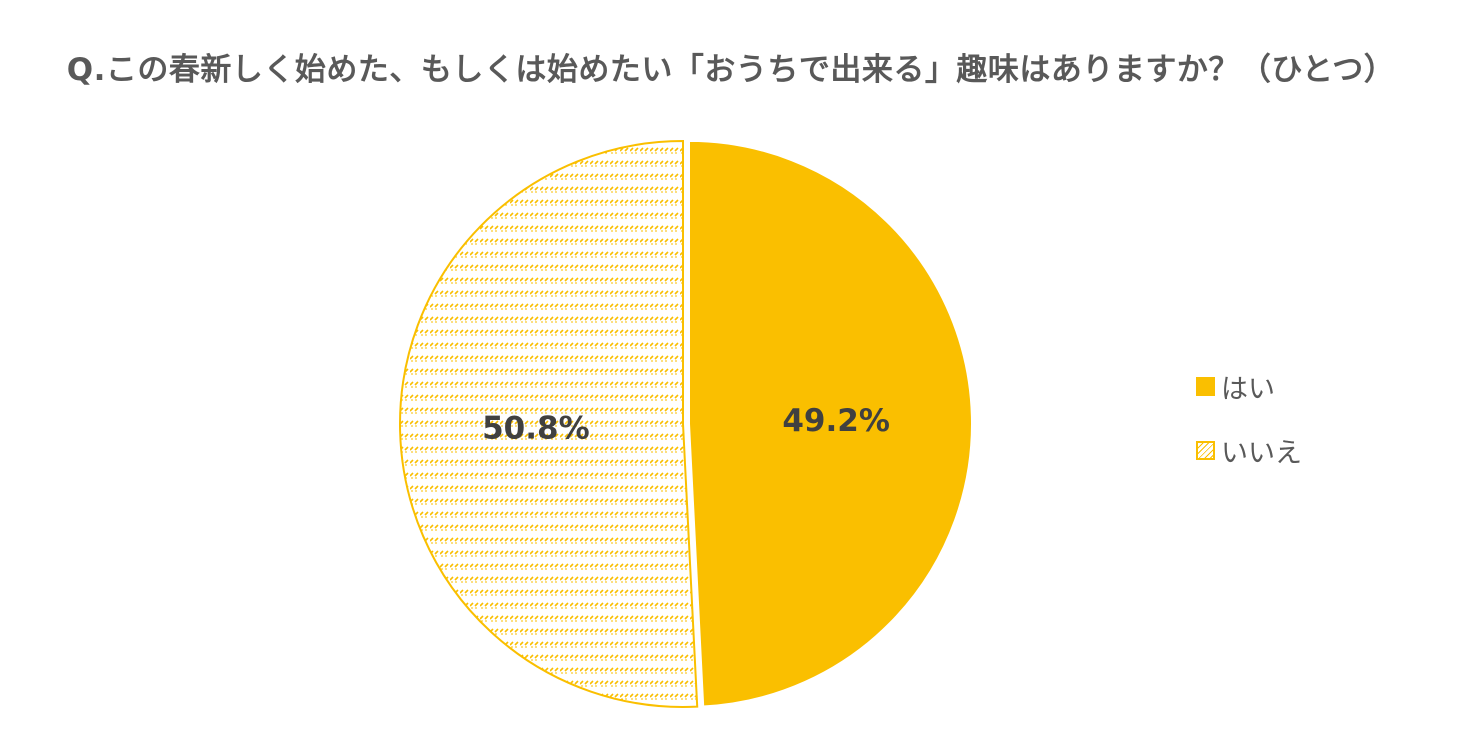 The width and height of the screenshot is (1462, 748). I want to click on data-label-no: 50.8%, so click(536, 429).